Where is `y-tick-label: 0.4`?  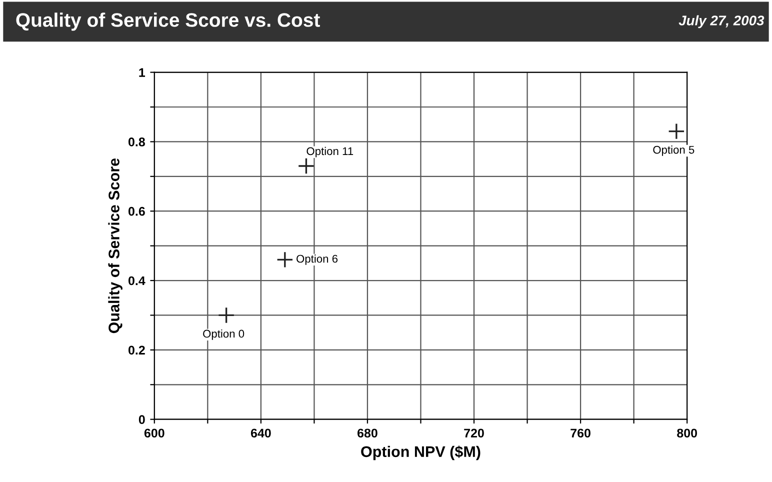
y-tick-label: 0.4 is located at coordinates (137, 281).